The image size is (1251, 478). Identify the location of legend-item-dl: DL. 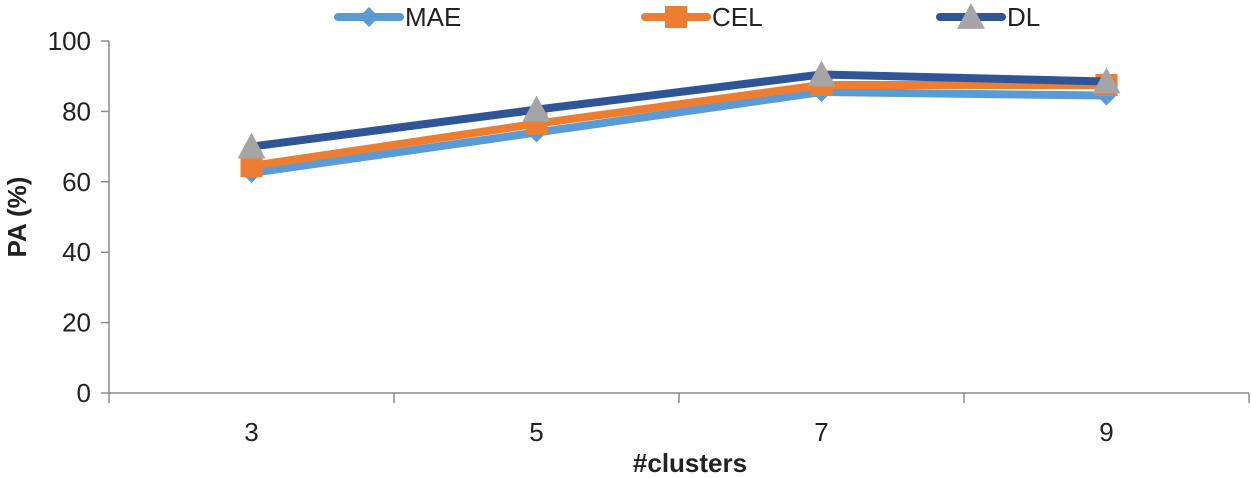
(988, 17).